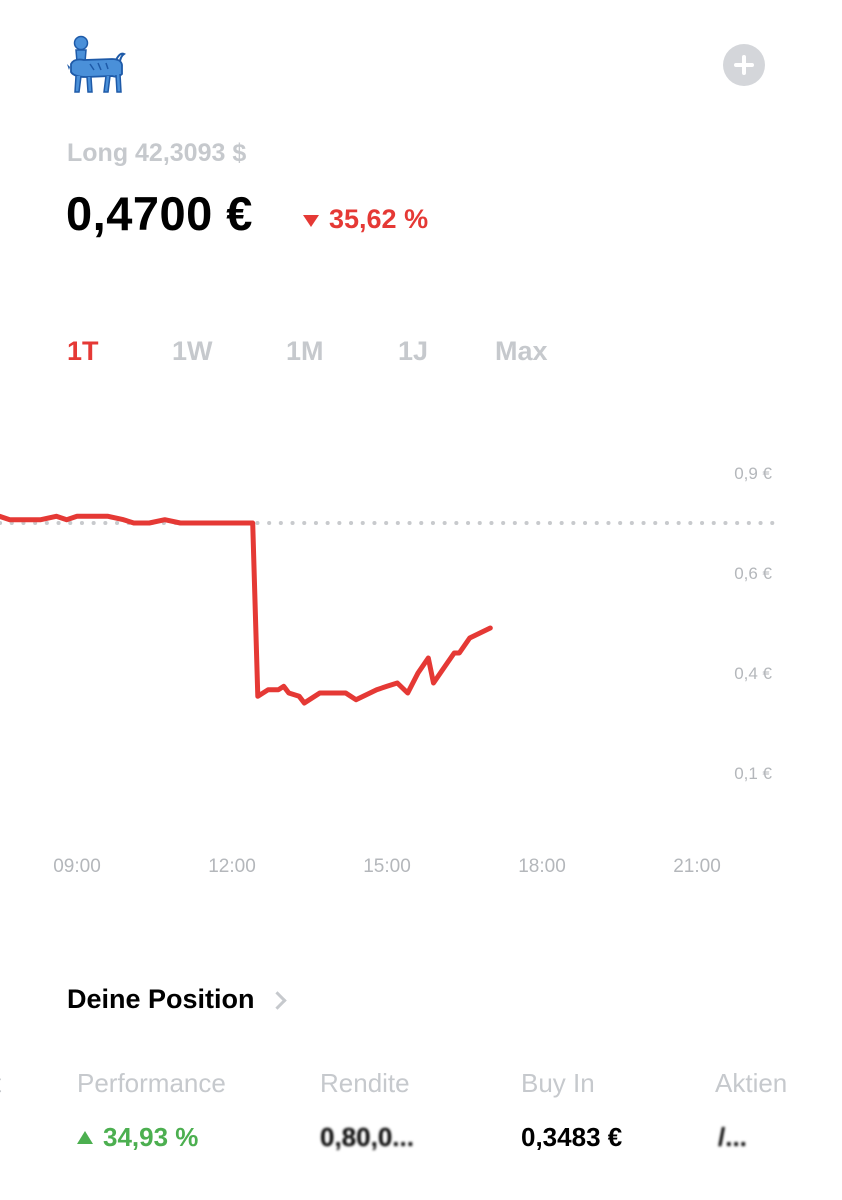 Image resolution: width=842 pixels, height=1200 pixels. Describe the element at coordinates (77, 866) in the screenshot. I see `x-tick-label: 09:00` at that location.